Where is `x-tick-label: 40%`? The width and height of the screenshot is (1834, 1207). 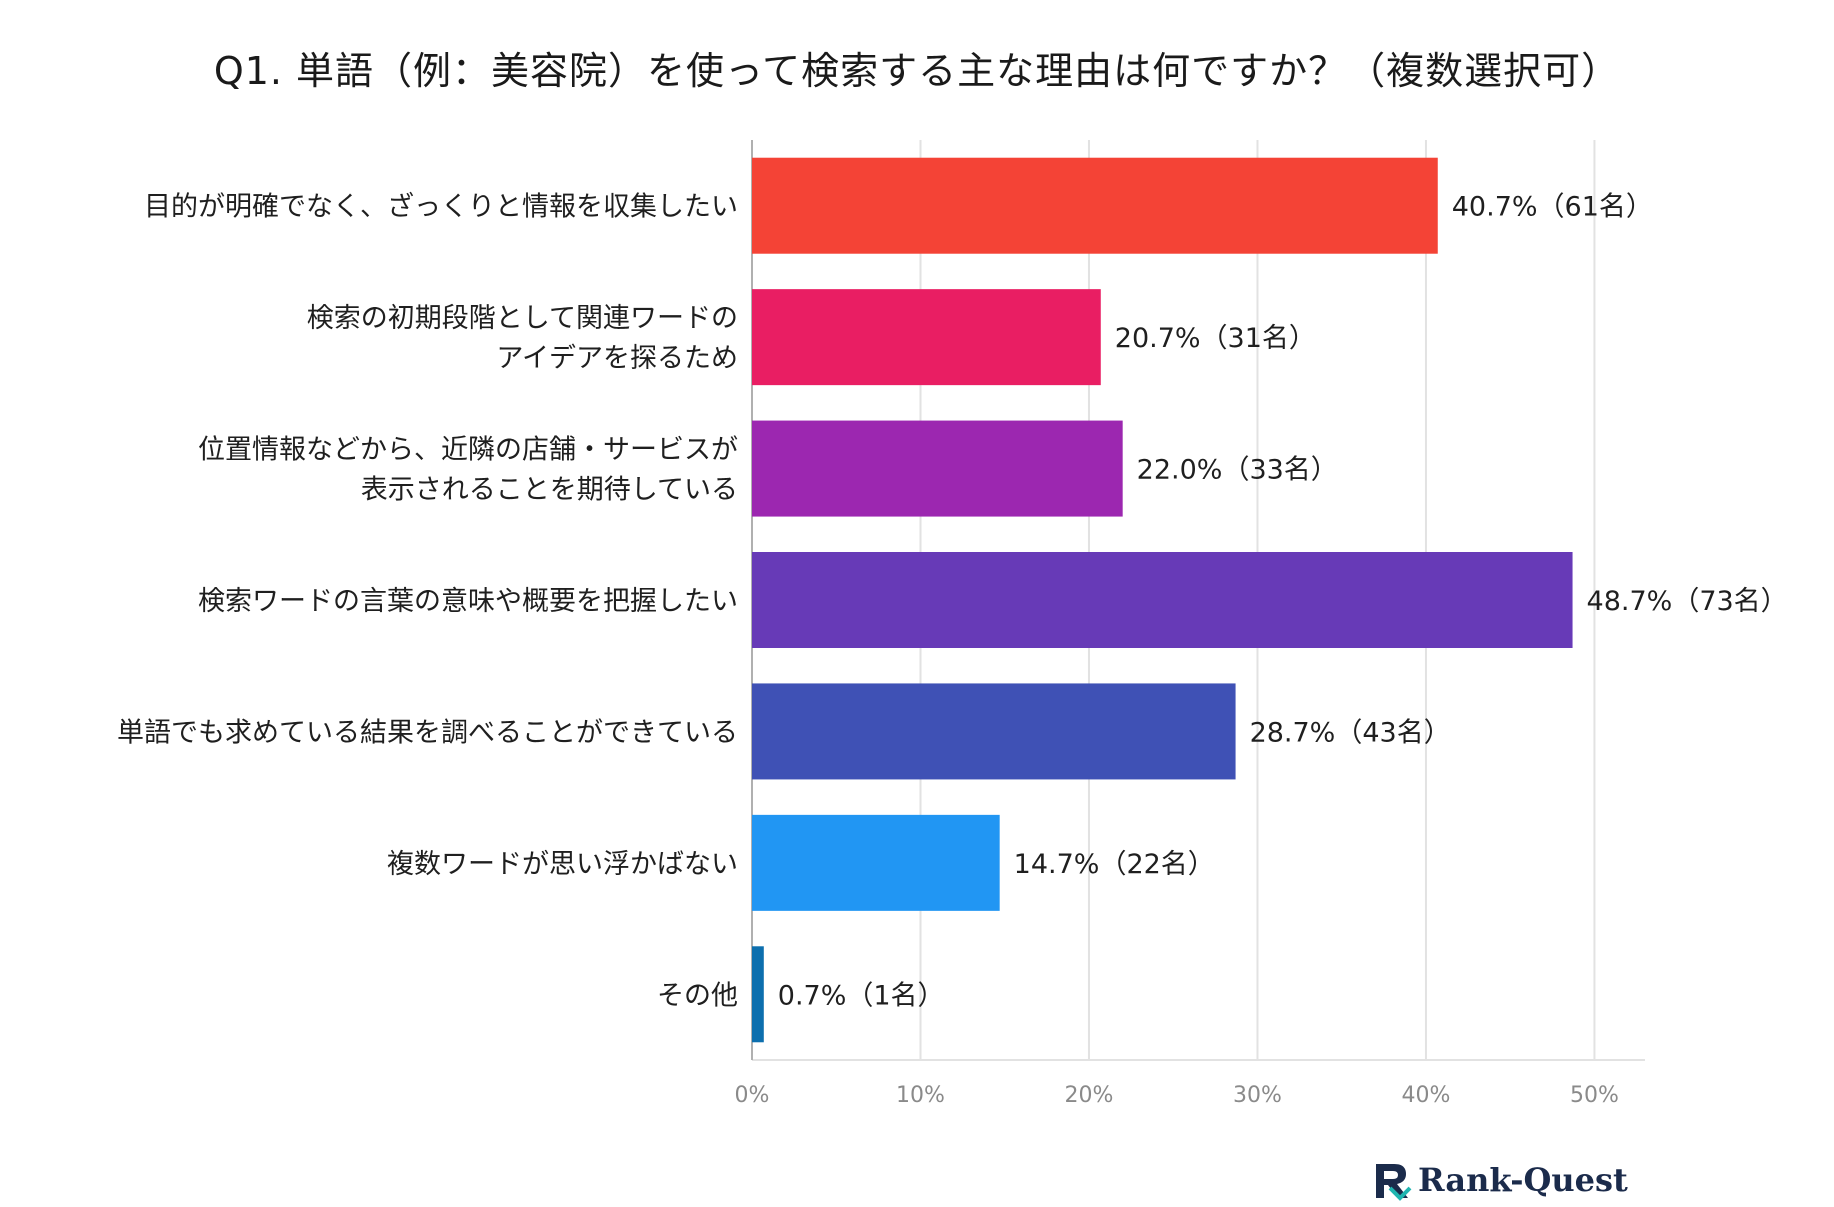
x-tick-label: 40% is located at coordinates (1426, 1095).